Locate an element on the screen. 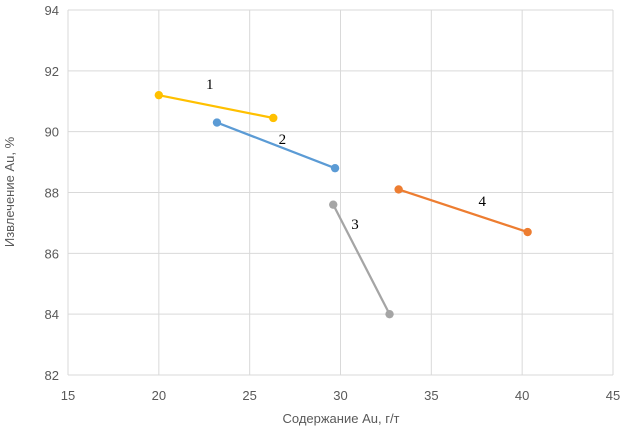 This screenshot has height=435, width=625. series-label-1: 1 is located at coordinates (210, 85).